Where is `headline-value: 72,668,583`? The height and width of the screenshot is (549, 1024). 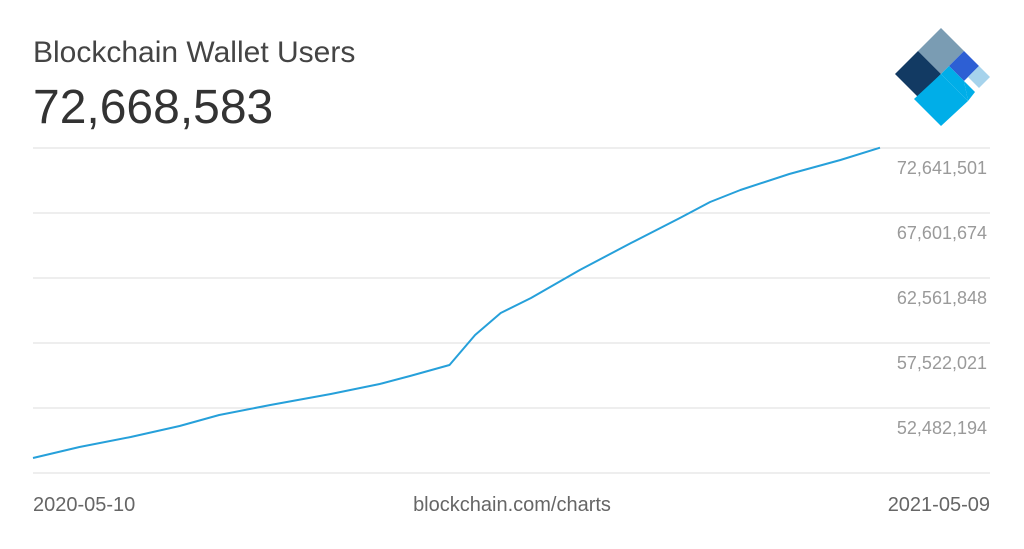
headline-value: 72,668,583 is located at coordinates (153, 107).